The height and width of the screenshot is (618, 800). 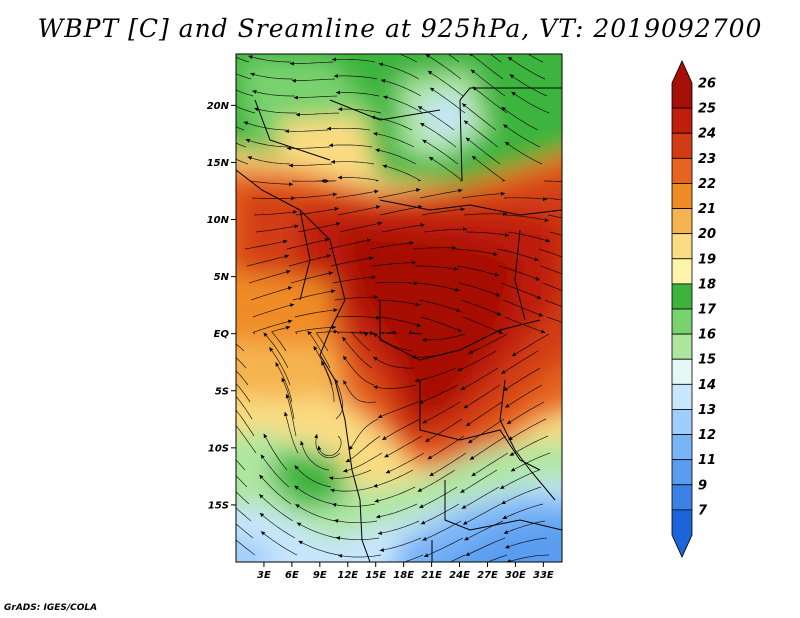 What do you see at coordinates (459, 575) in the screenshot?
I see `lon-tick-label: 24E` at bounding box center [459, 575].